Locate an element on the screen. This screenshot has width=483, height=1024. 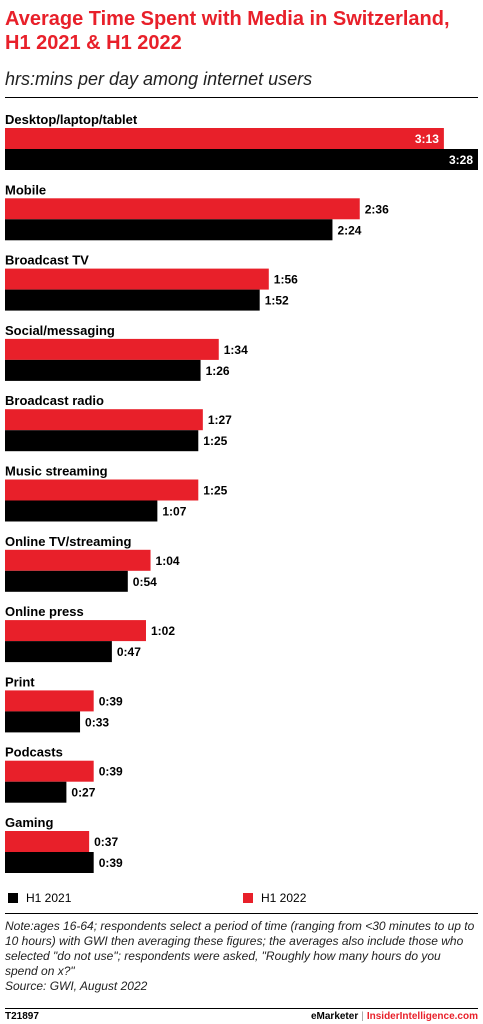
category-label-music-streaming: Music streaming is located at coordinates (56, 471).